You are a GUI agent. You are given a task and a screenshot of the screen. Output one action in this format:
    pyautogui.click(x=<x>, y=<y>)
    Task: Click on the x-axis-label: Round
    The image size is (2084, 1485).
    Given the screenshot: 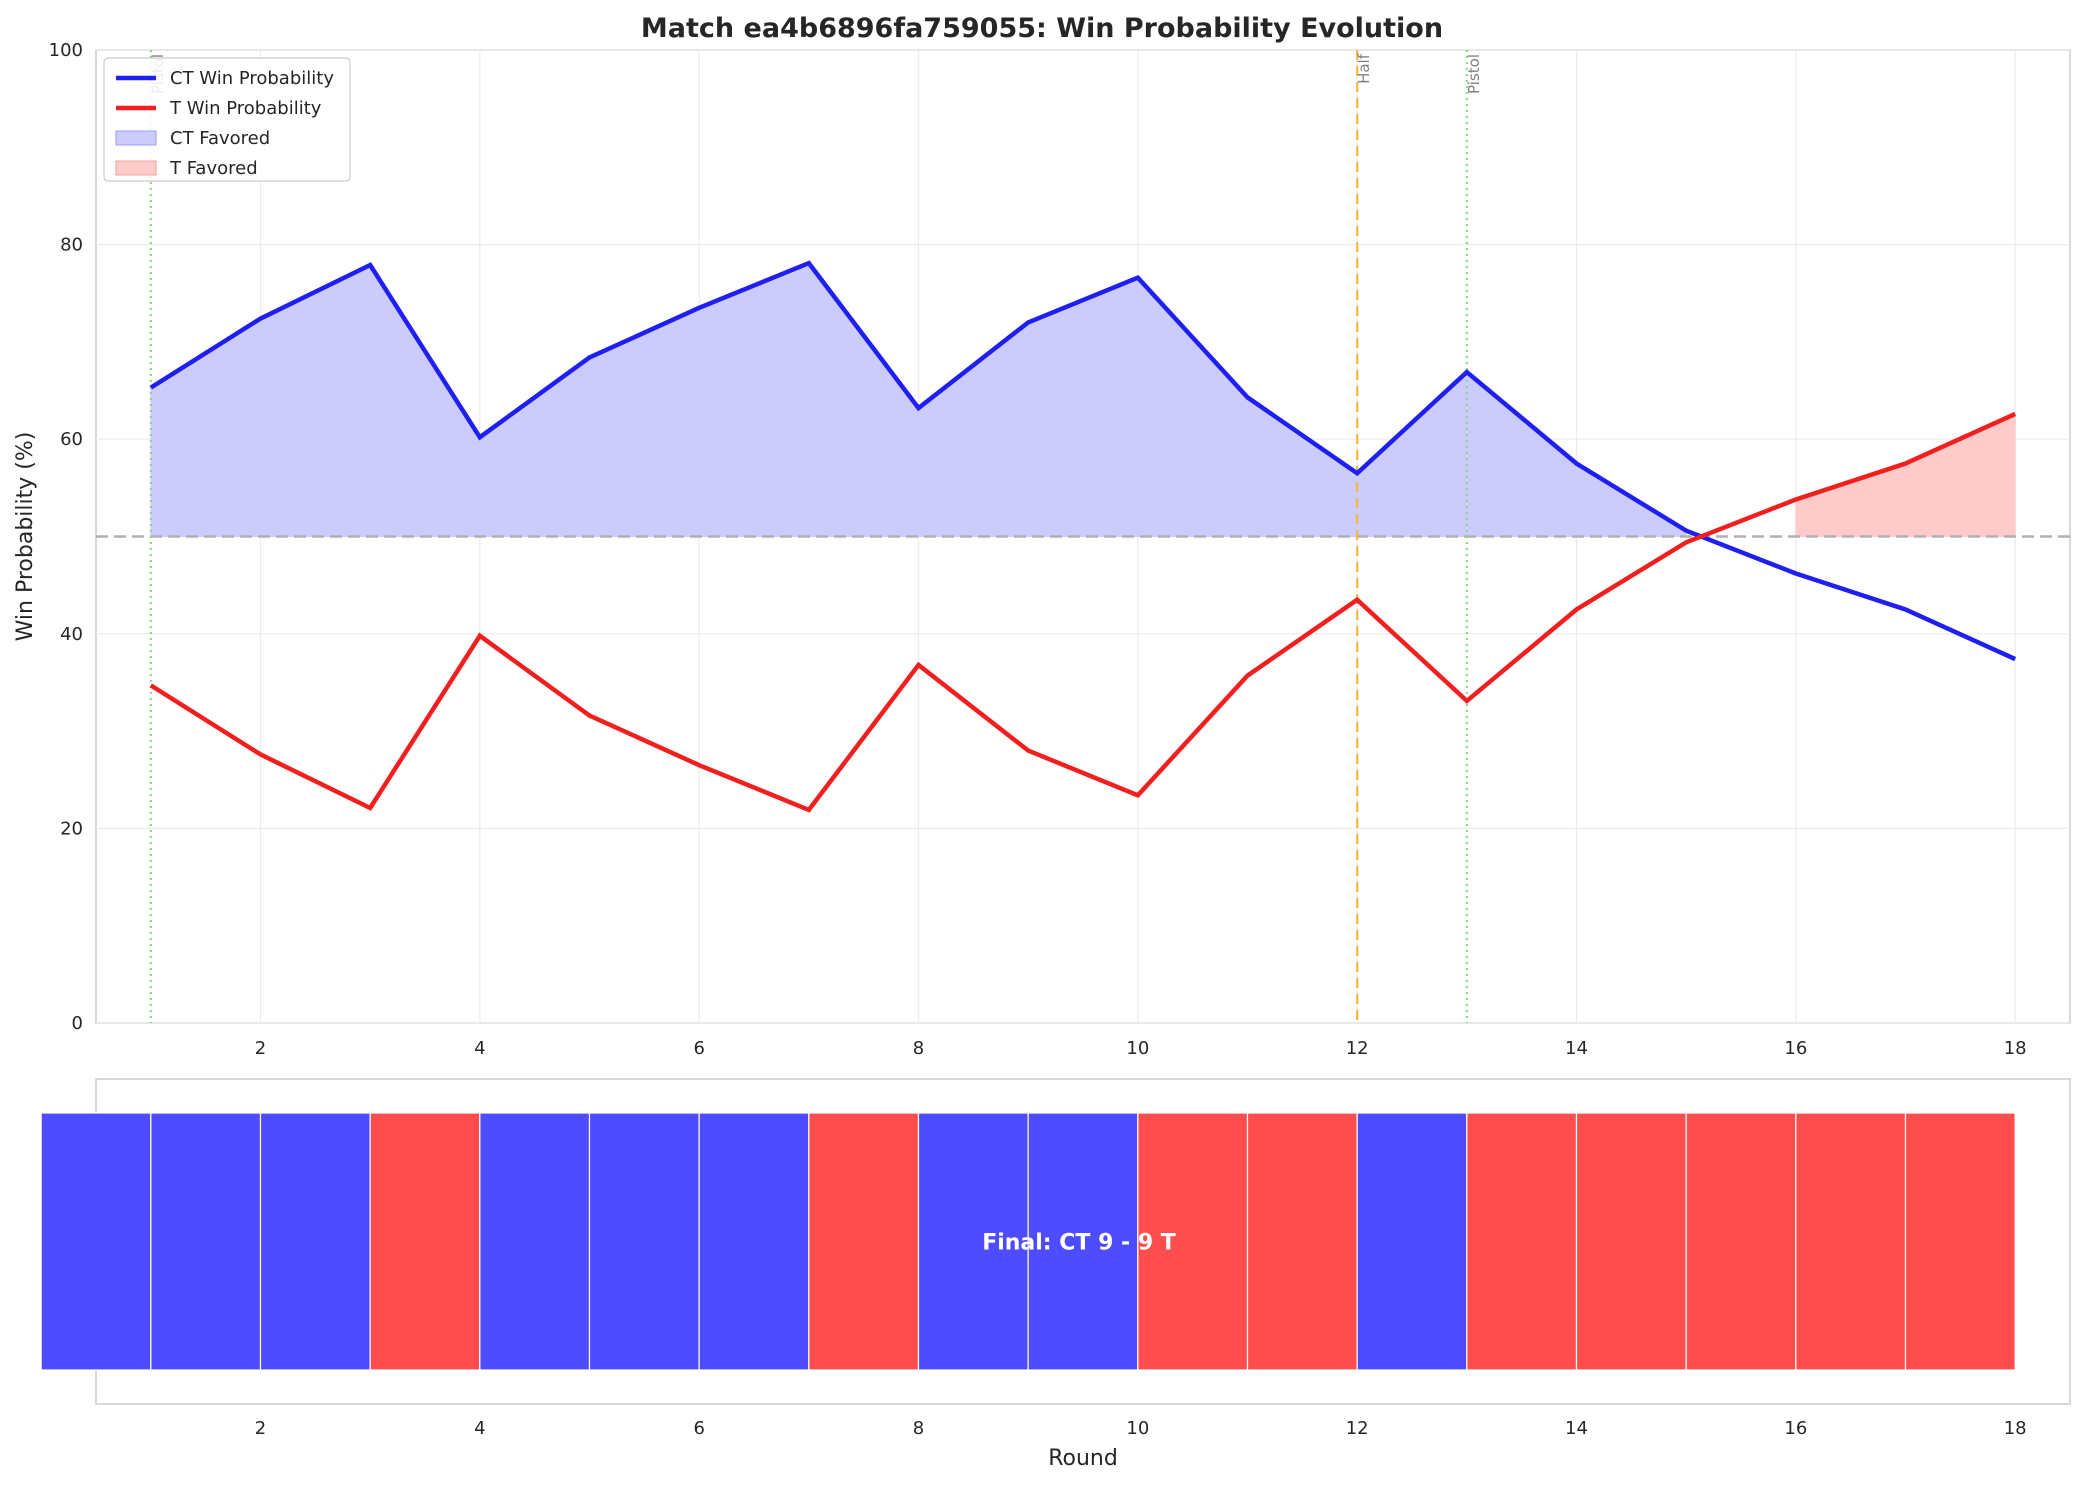 What is the action you would take?
    pyautogui.click(x=1083, y=1458)
    